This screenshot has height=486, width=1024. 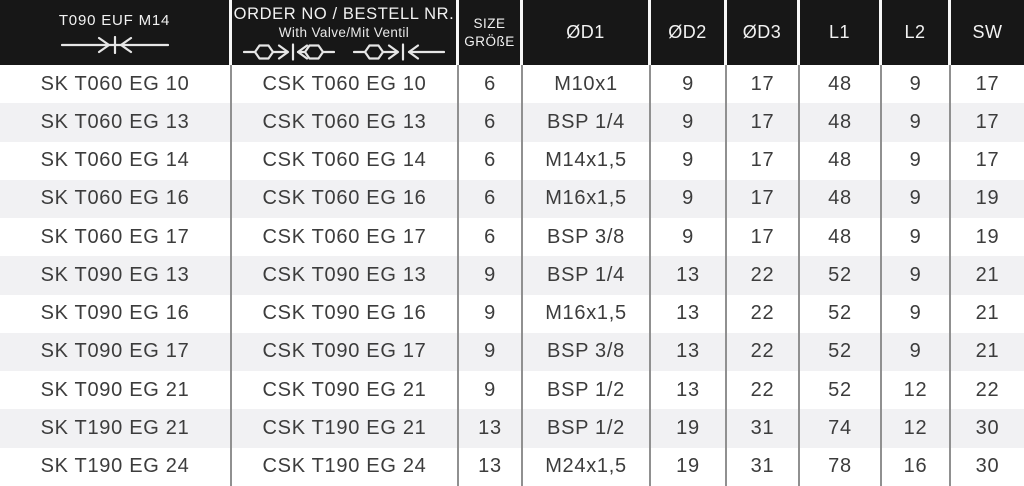 What do you see at coordinates (841, 466) in the screenshot?
I see `table-cell: 78` at bounding box center [841, 466].